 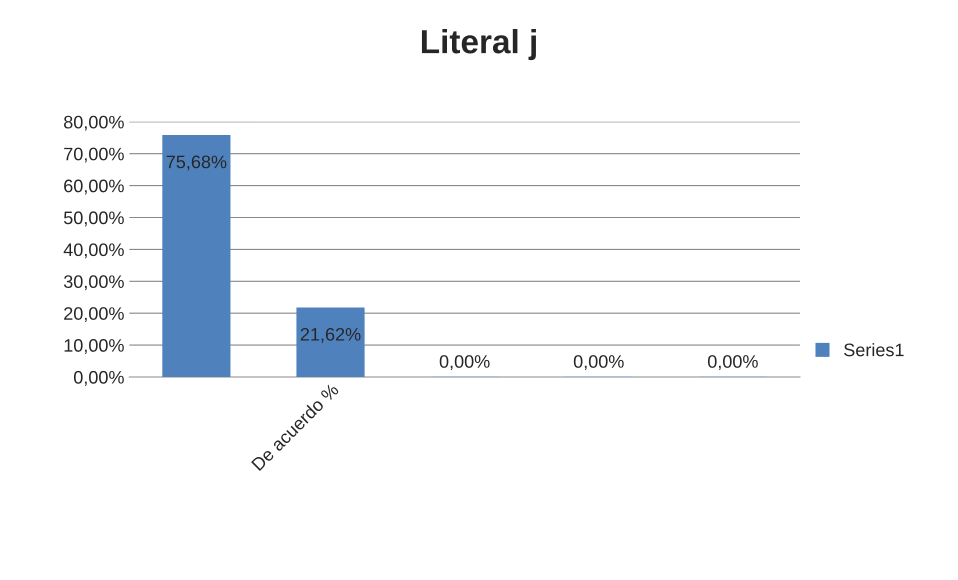 I want to click on y-tick-label: 70,00%, so click(x=94, y=155).